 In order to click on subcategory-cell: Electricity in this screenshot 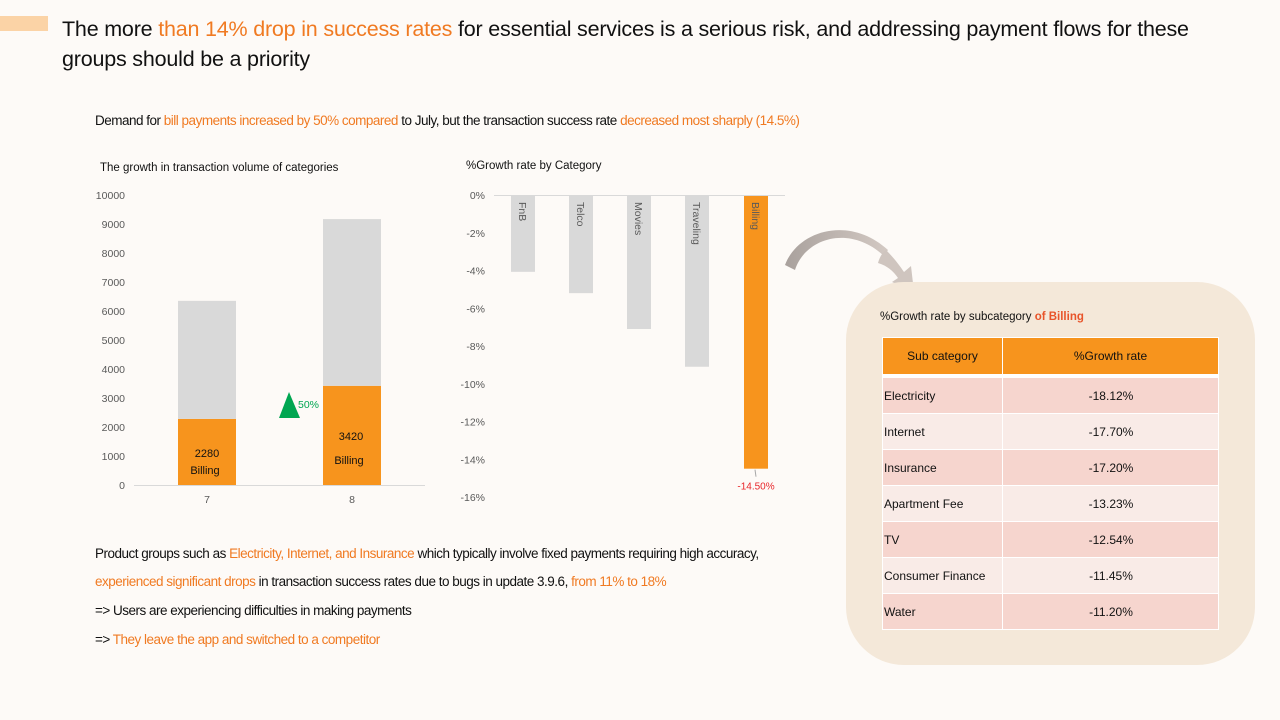, I will do `click(942, 394)`.